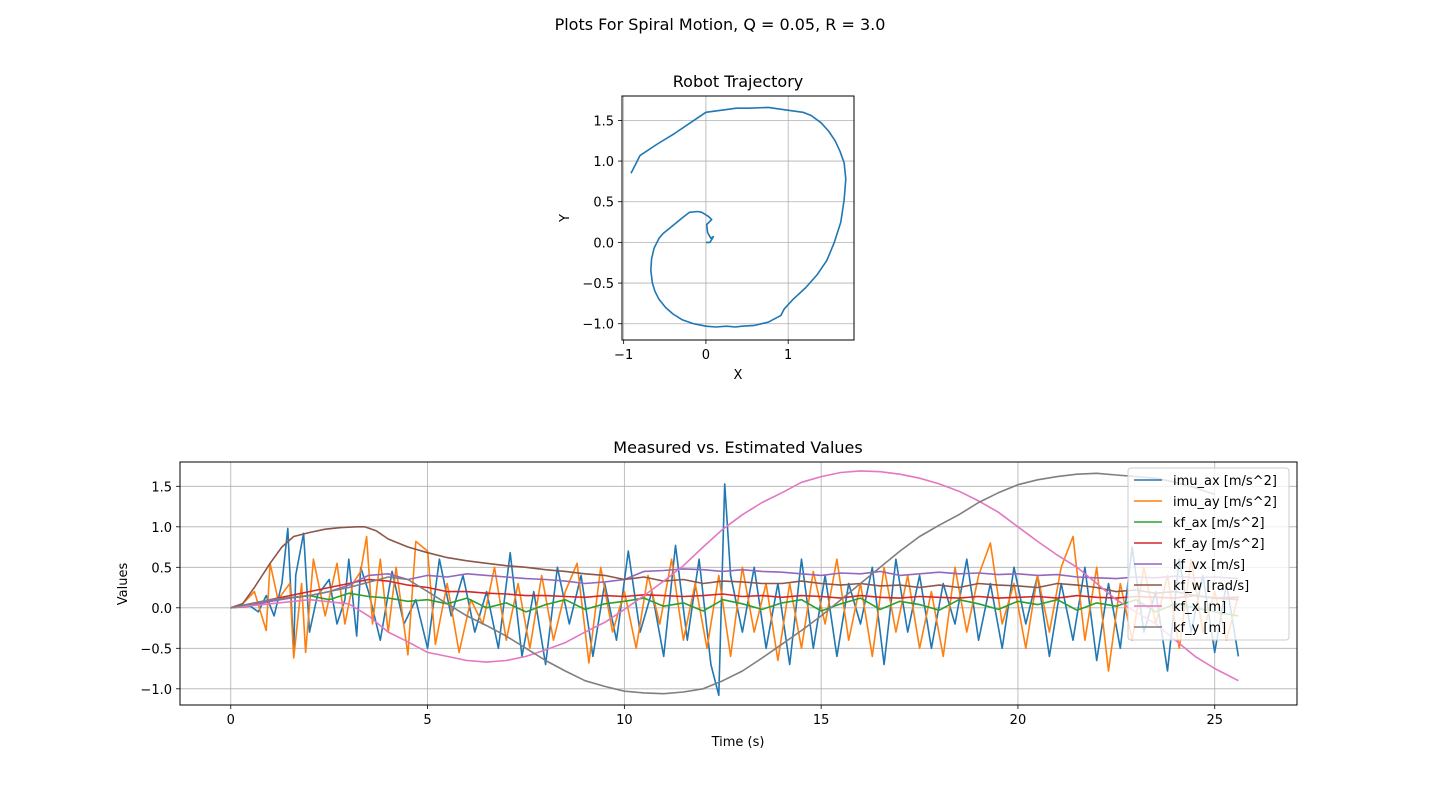 The width and height of the screenshot is (1440, 792). I want to click on trajectory-ticks: −1 0 1 −1.0 −0.5 0.0 0.5 1.0 1.5, so click(687, 238).